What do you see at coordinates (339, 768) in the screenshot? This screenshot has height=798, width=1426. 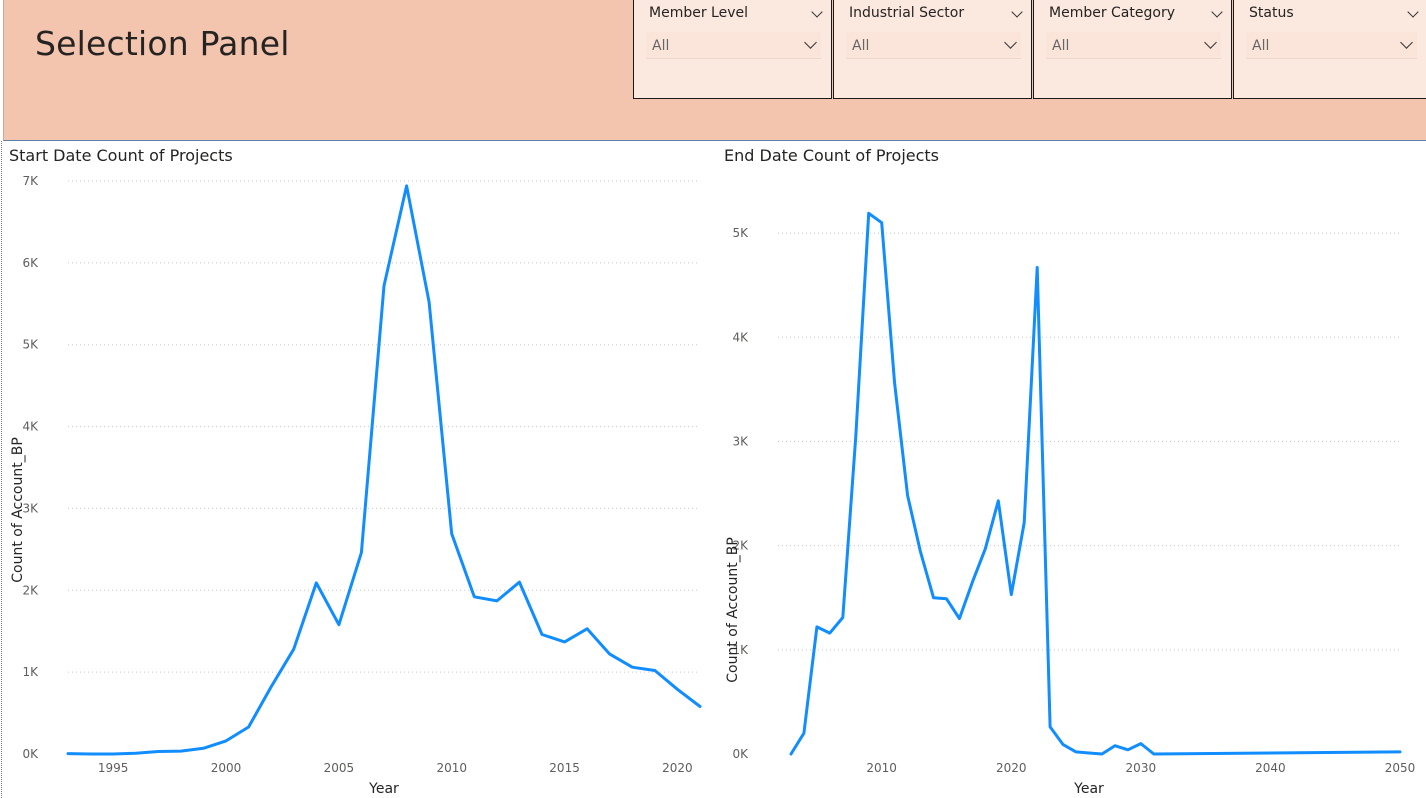 I see `x-tick-label: 2005` at bounding box center [339, 768].